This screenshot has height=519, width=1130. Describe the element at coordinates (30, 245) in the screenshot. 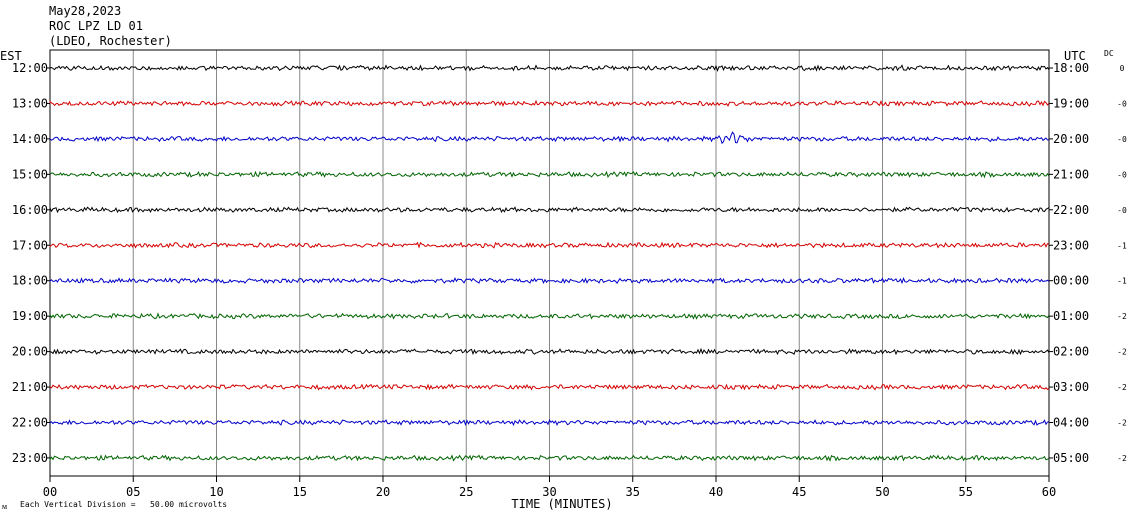

I see `left-time-label: 17:00` at that location.